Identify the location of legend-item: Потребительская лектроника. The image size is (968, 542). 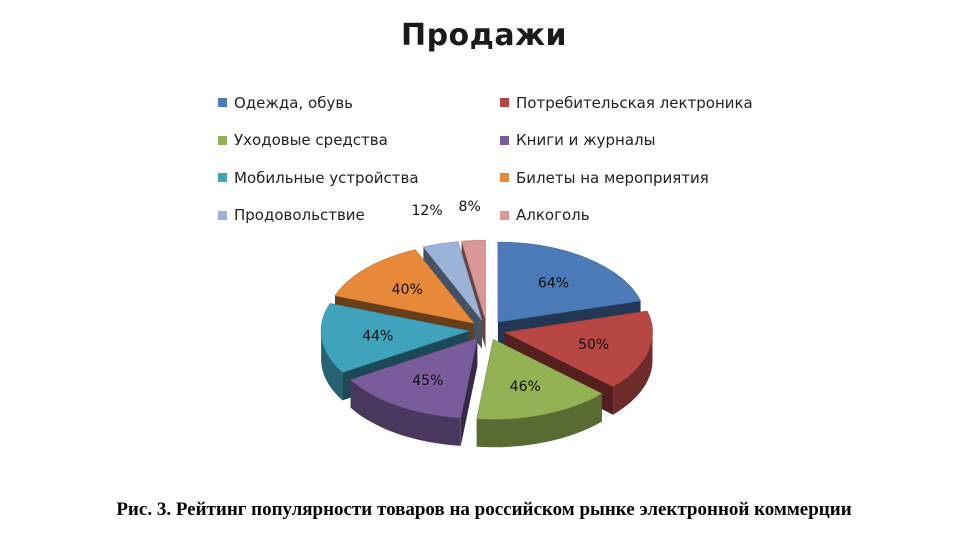
(659, 103).